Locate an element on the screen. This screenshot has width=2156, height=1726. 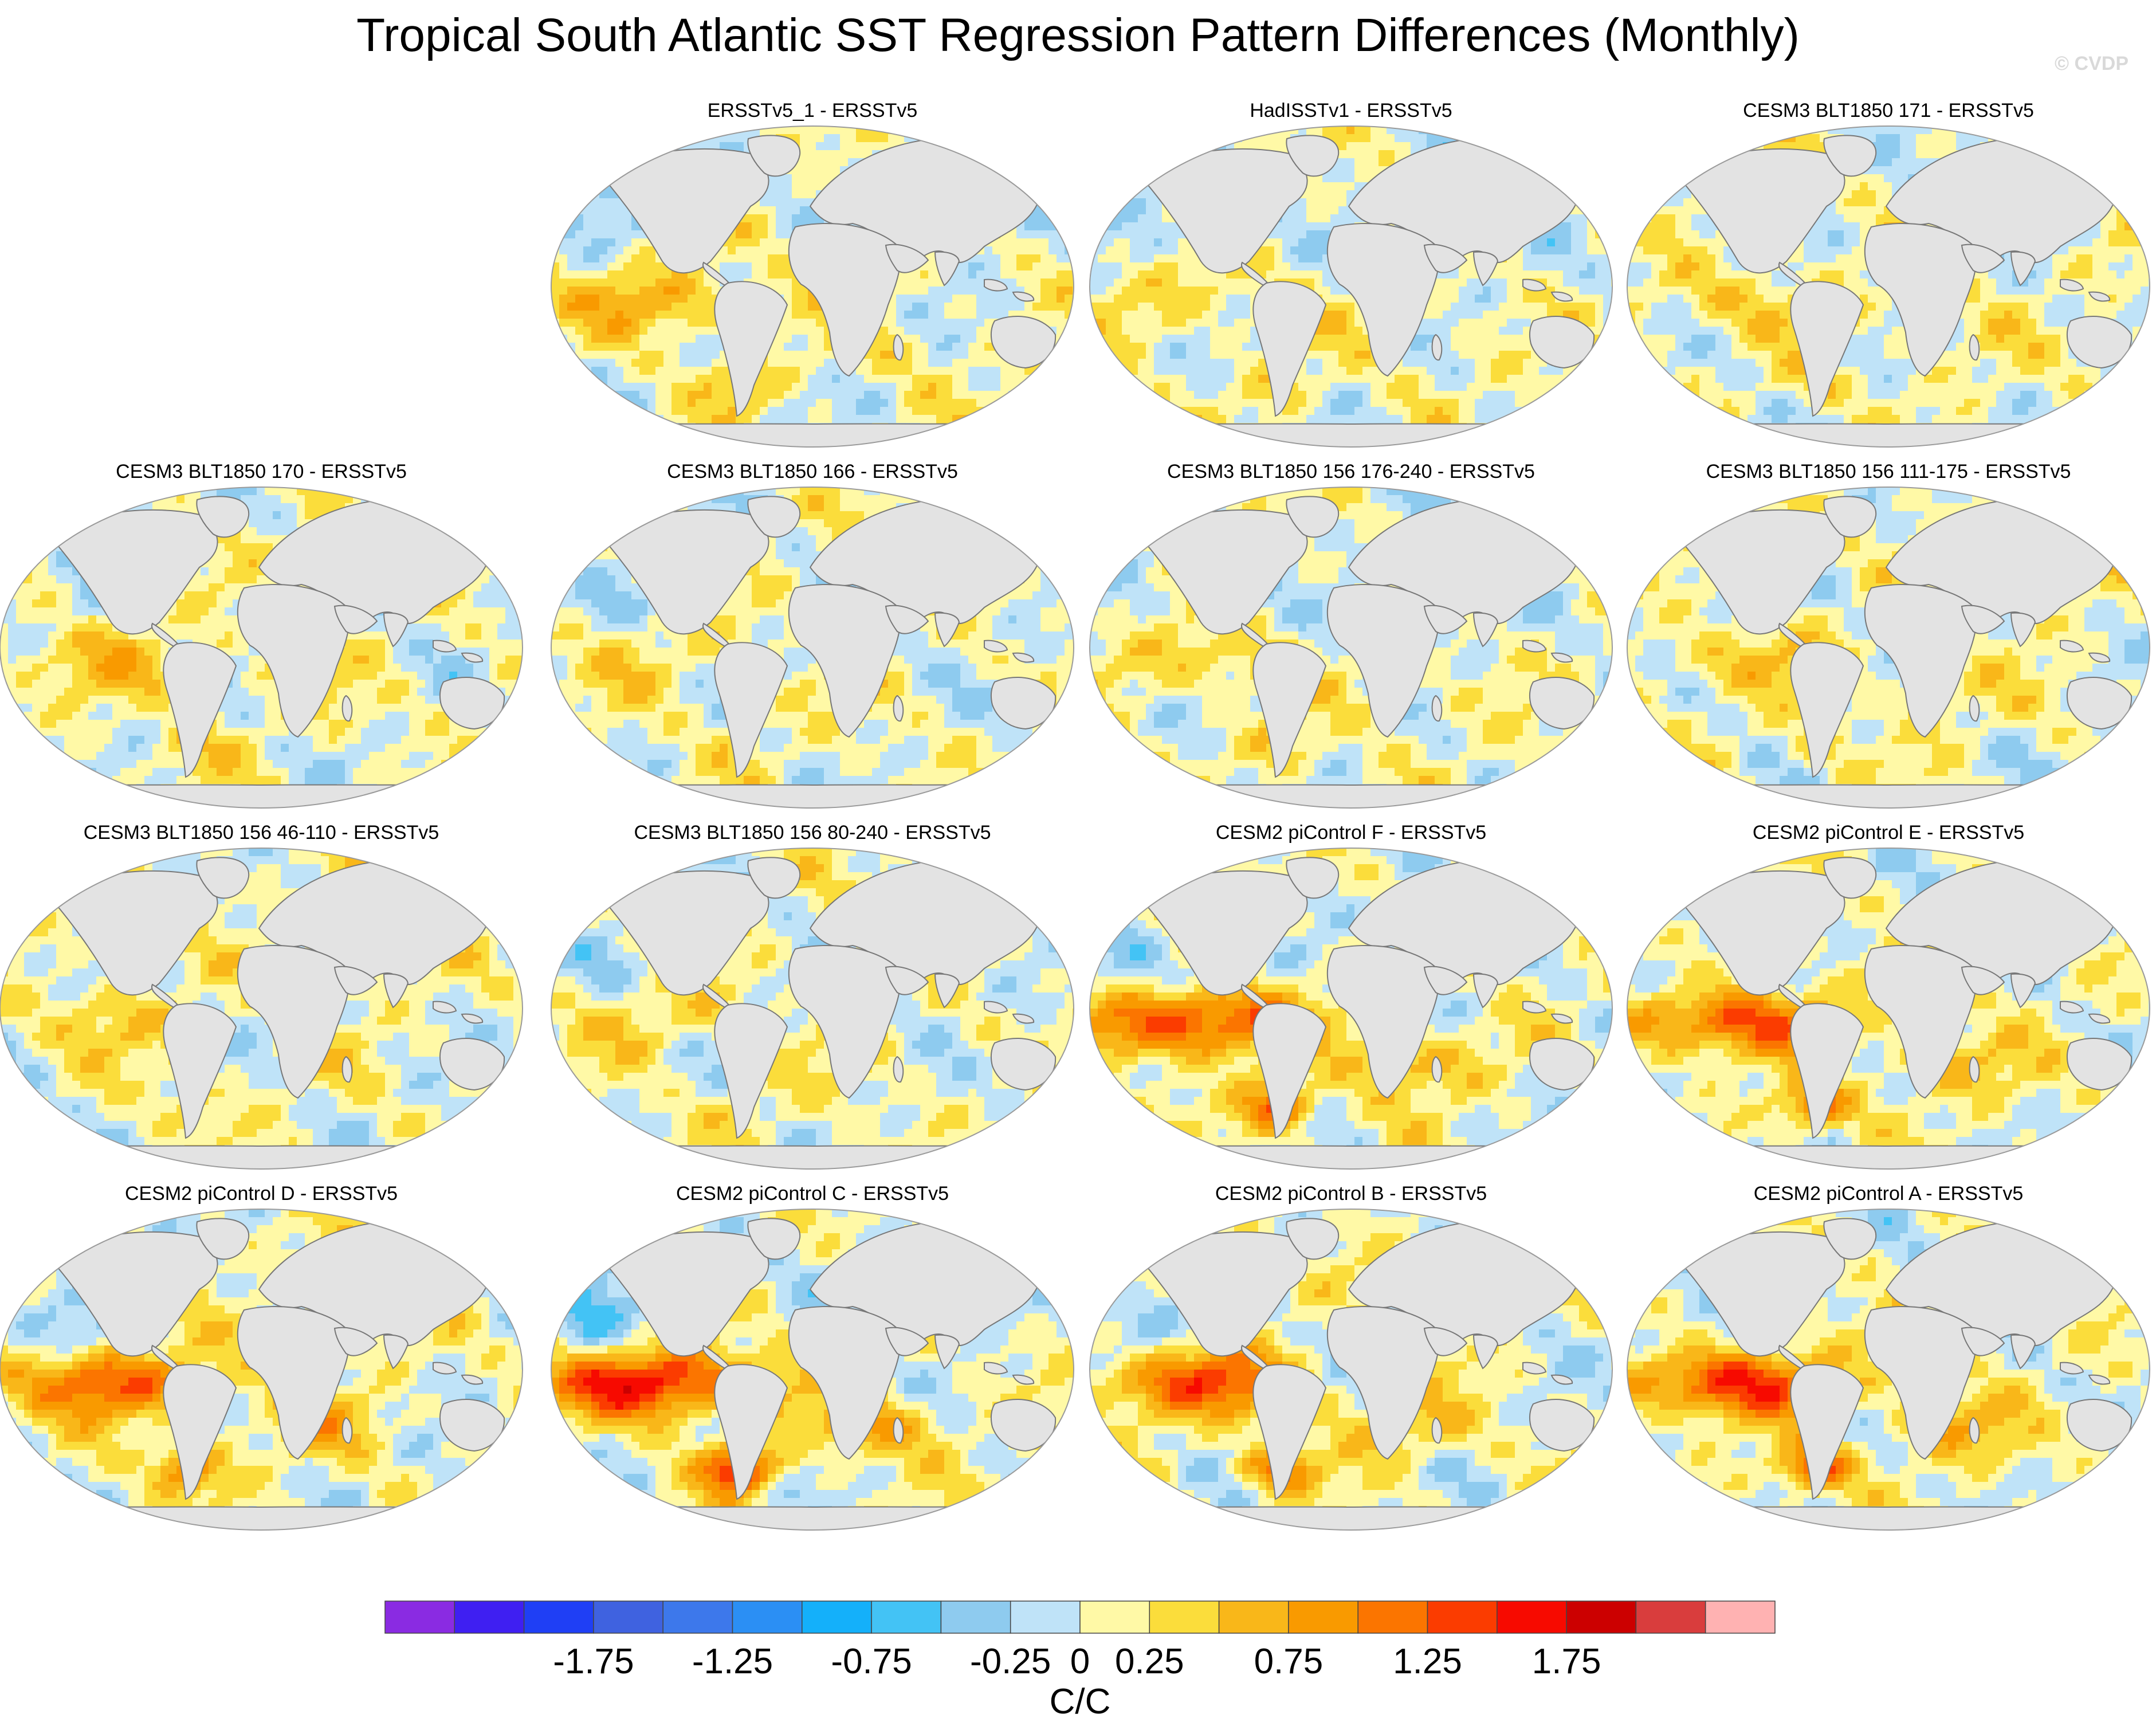
colorbar-tick-label: 1.25 is located at coordinates (1427, 1662).